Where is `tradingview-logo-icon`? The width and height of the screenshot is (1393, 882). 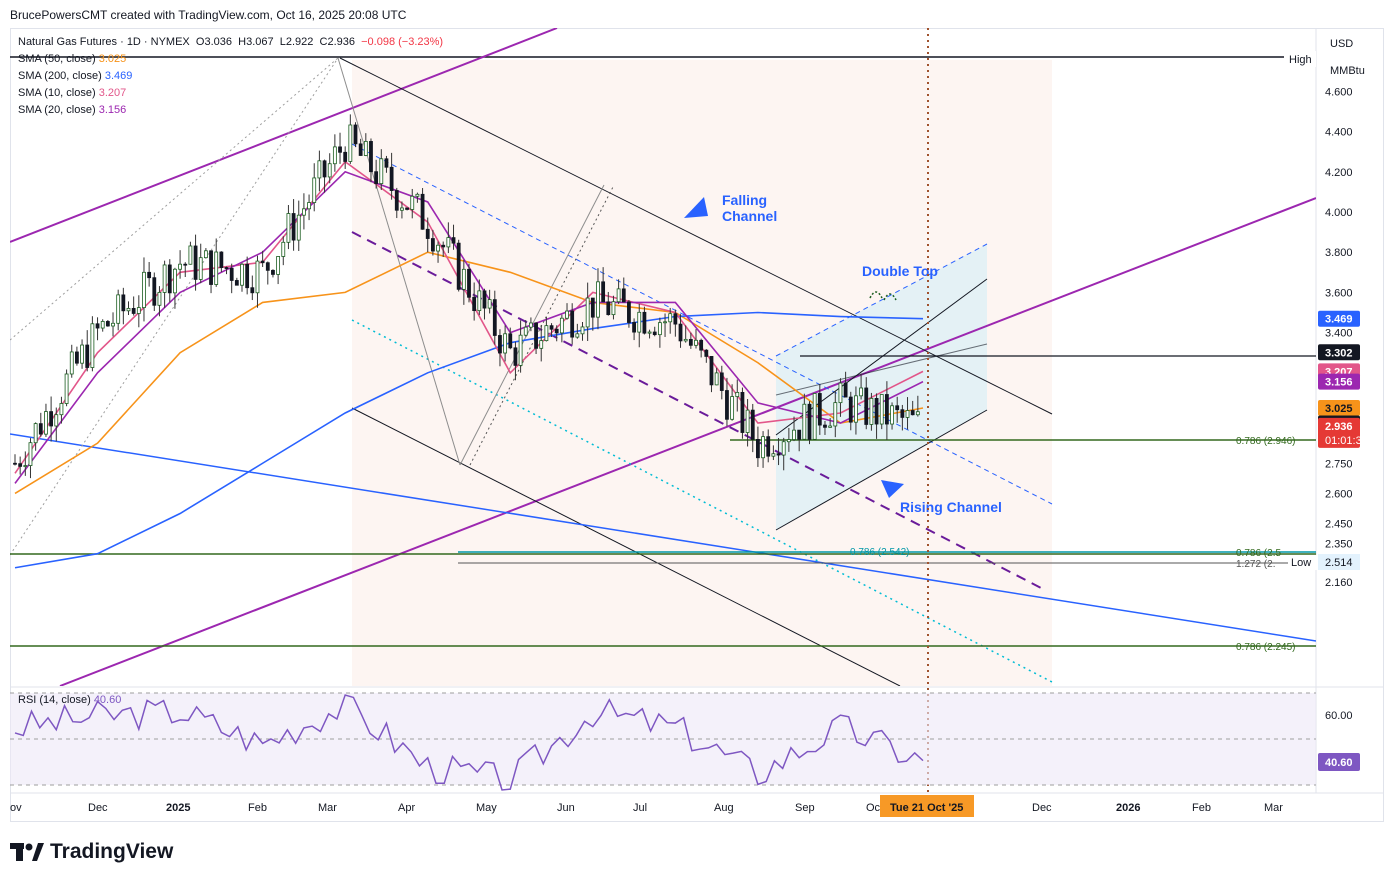
tradingview-logo-icon is located at coordinates (27, 852).